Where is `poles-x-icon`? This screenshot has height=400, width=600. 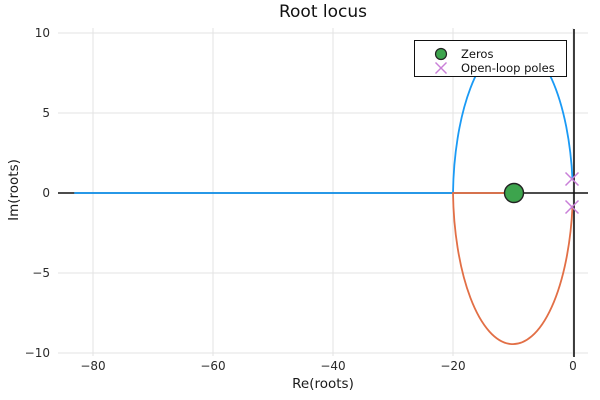 poles-x-icon is located at coordinates (441, 68).